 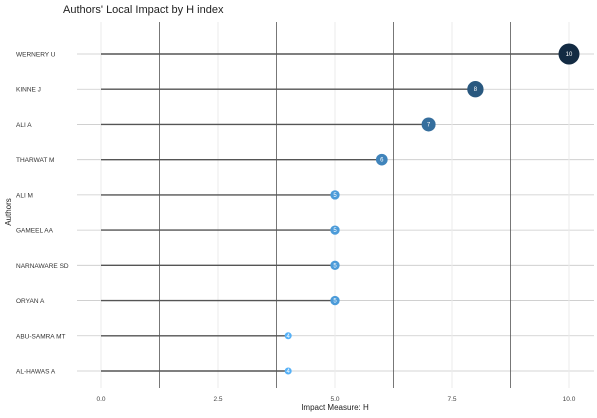 What do you see at coordinates (41, 336) in the screenshot?
I see `y-tick-label: ABU-SAMRA MT` at bounding box center [41, 336].